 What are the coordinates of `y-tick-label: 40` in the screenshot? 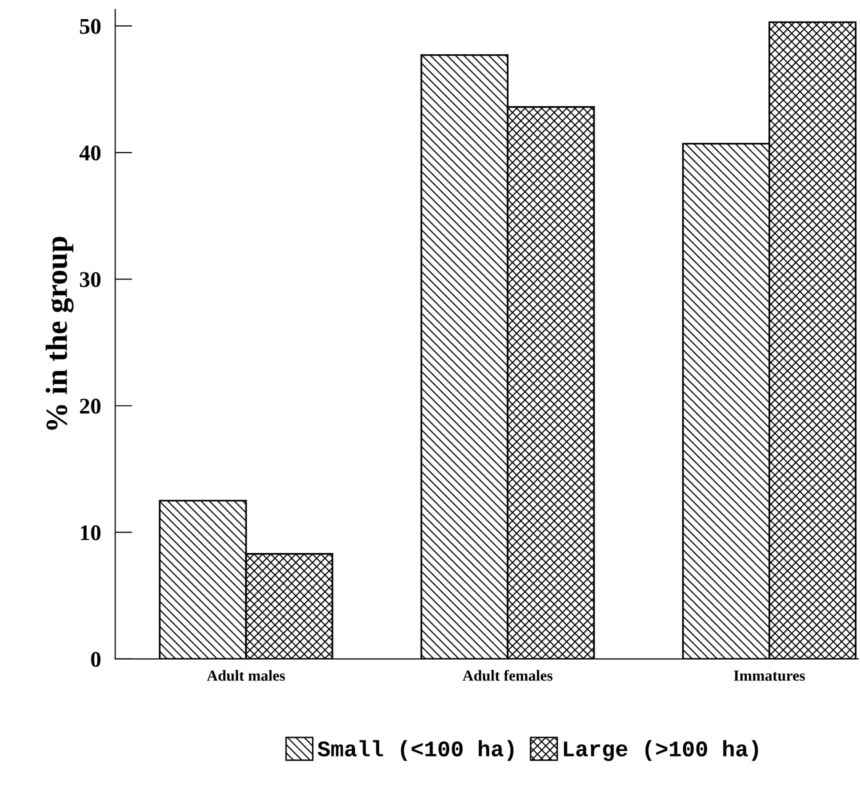 It's located at (90, 152).